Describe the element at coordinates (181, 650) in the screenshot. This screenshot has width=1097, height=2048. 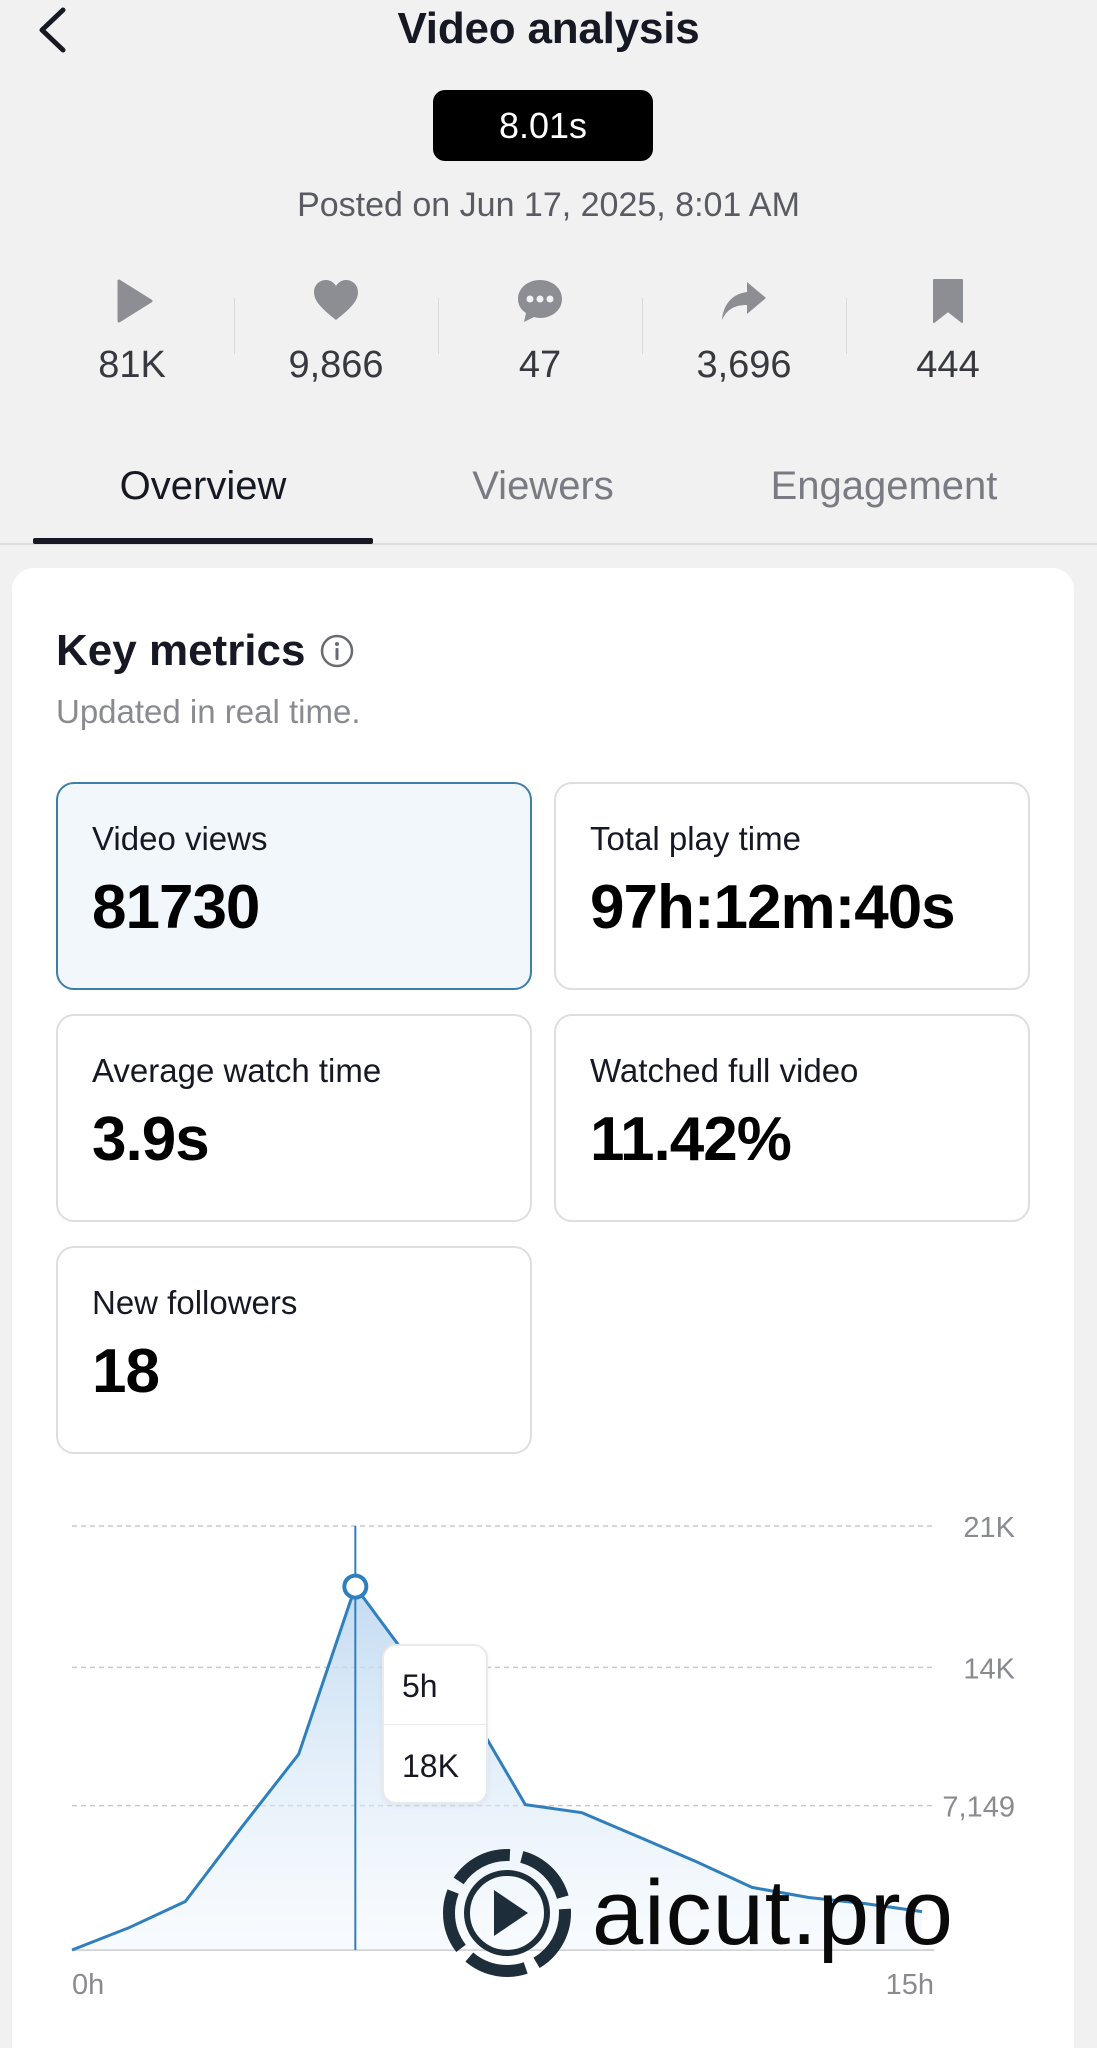
I see `key-metrics-title: Key metrics` at that location.